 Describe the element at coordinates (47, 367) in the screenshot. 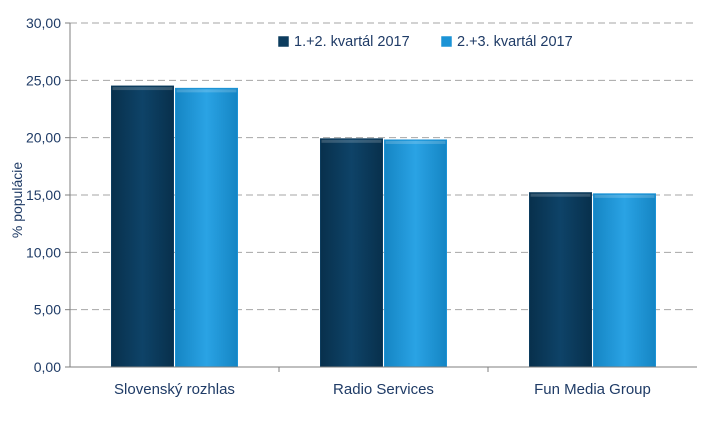

I see `y-tick-label: 0,00` at that location.